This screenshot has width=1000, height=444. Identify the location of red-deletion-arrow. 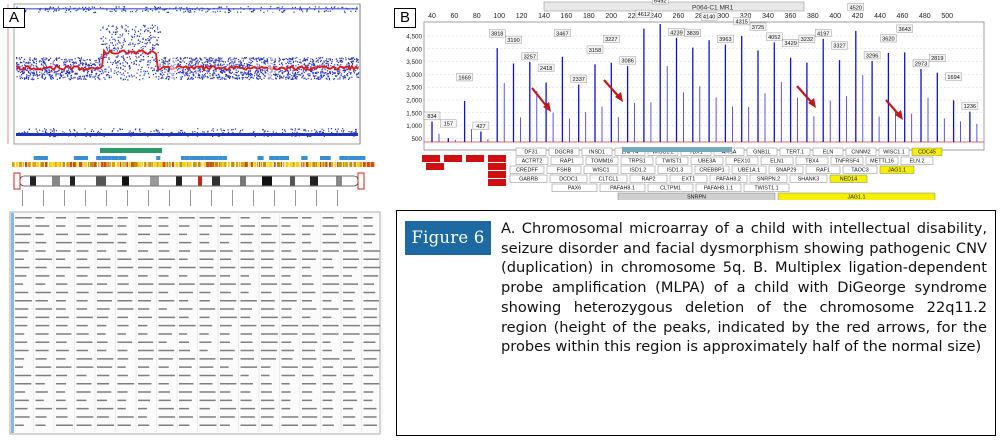
(613, 90).